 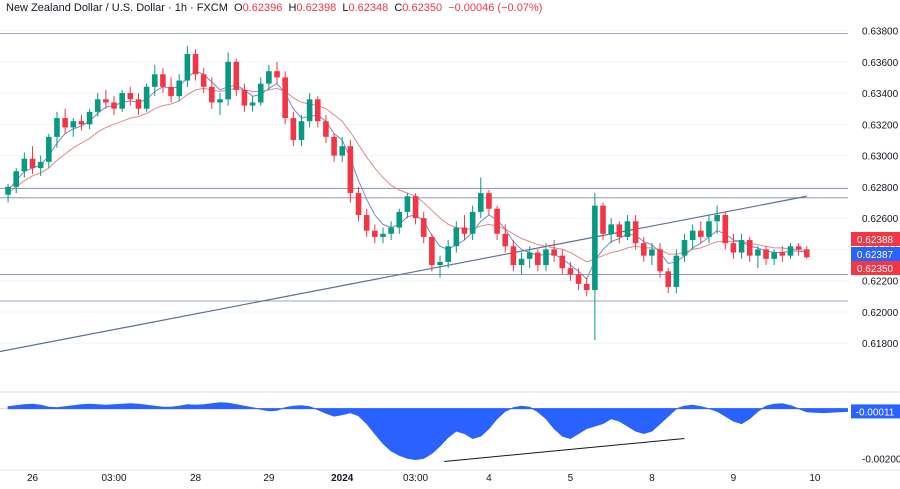 I want to click on price-tick-label: 0.63200, so click(x=880, y=125).